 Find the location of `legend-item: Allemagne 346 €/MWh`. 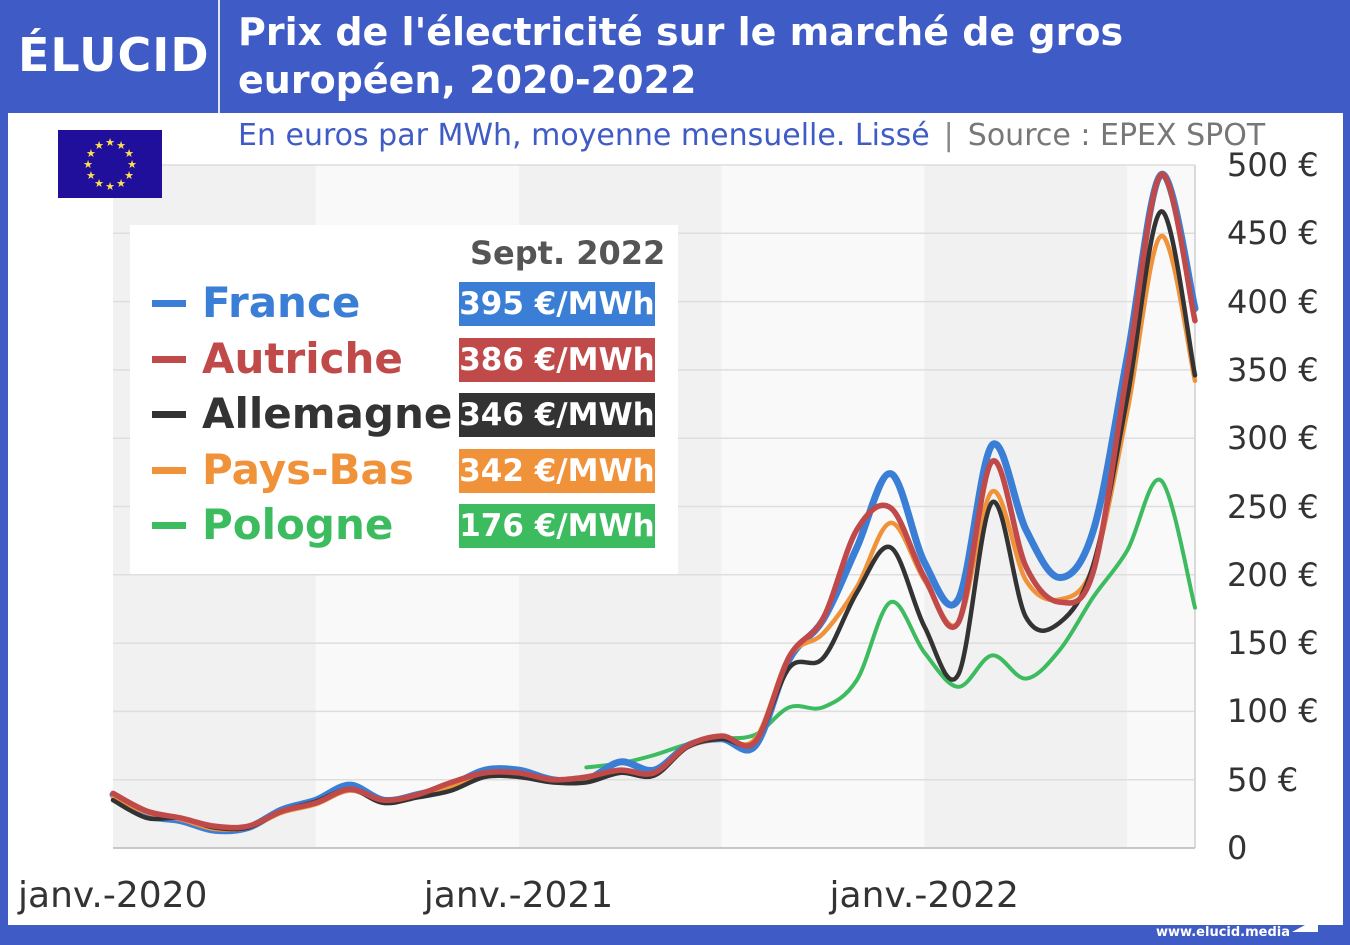

legend-item: Allemagne 346 €/MWh is located at coordinates (407, 414).